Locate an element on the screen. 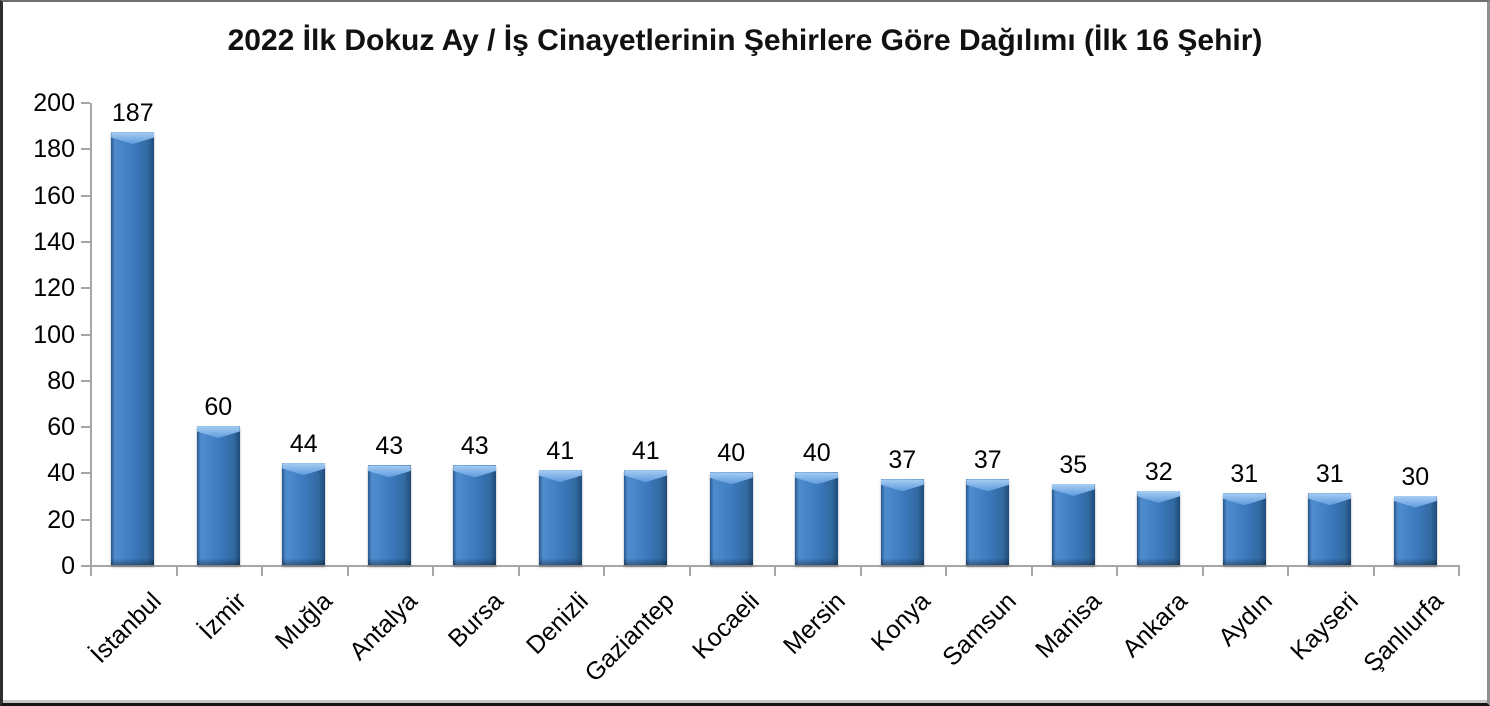  bar-Mersin is located at coordinates (817, 518).